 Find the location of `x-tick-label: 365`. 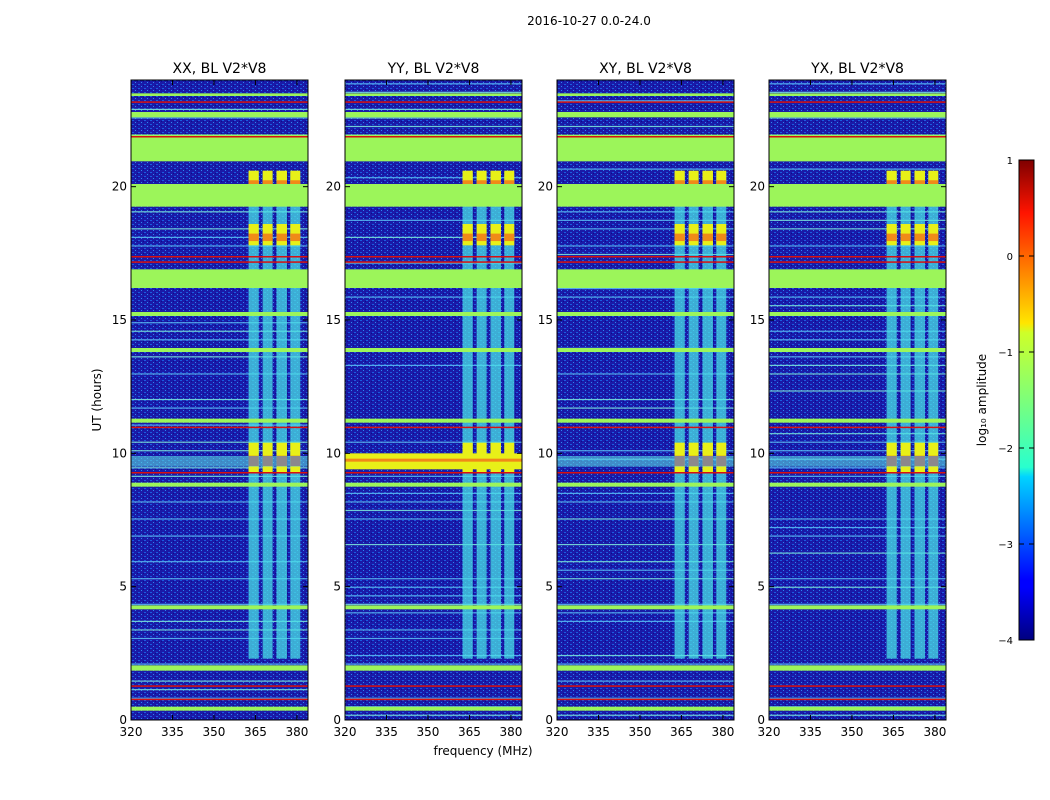

x-tick-label: 365 is located at coordinates (681, 732).